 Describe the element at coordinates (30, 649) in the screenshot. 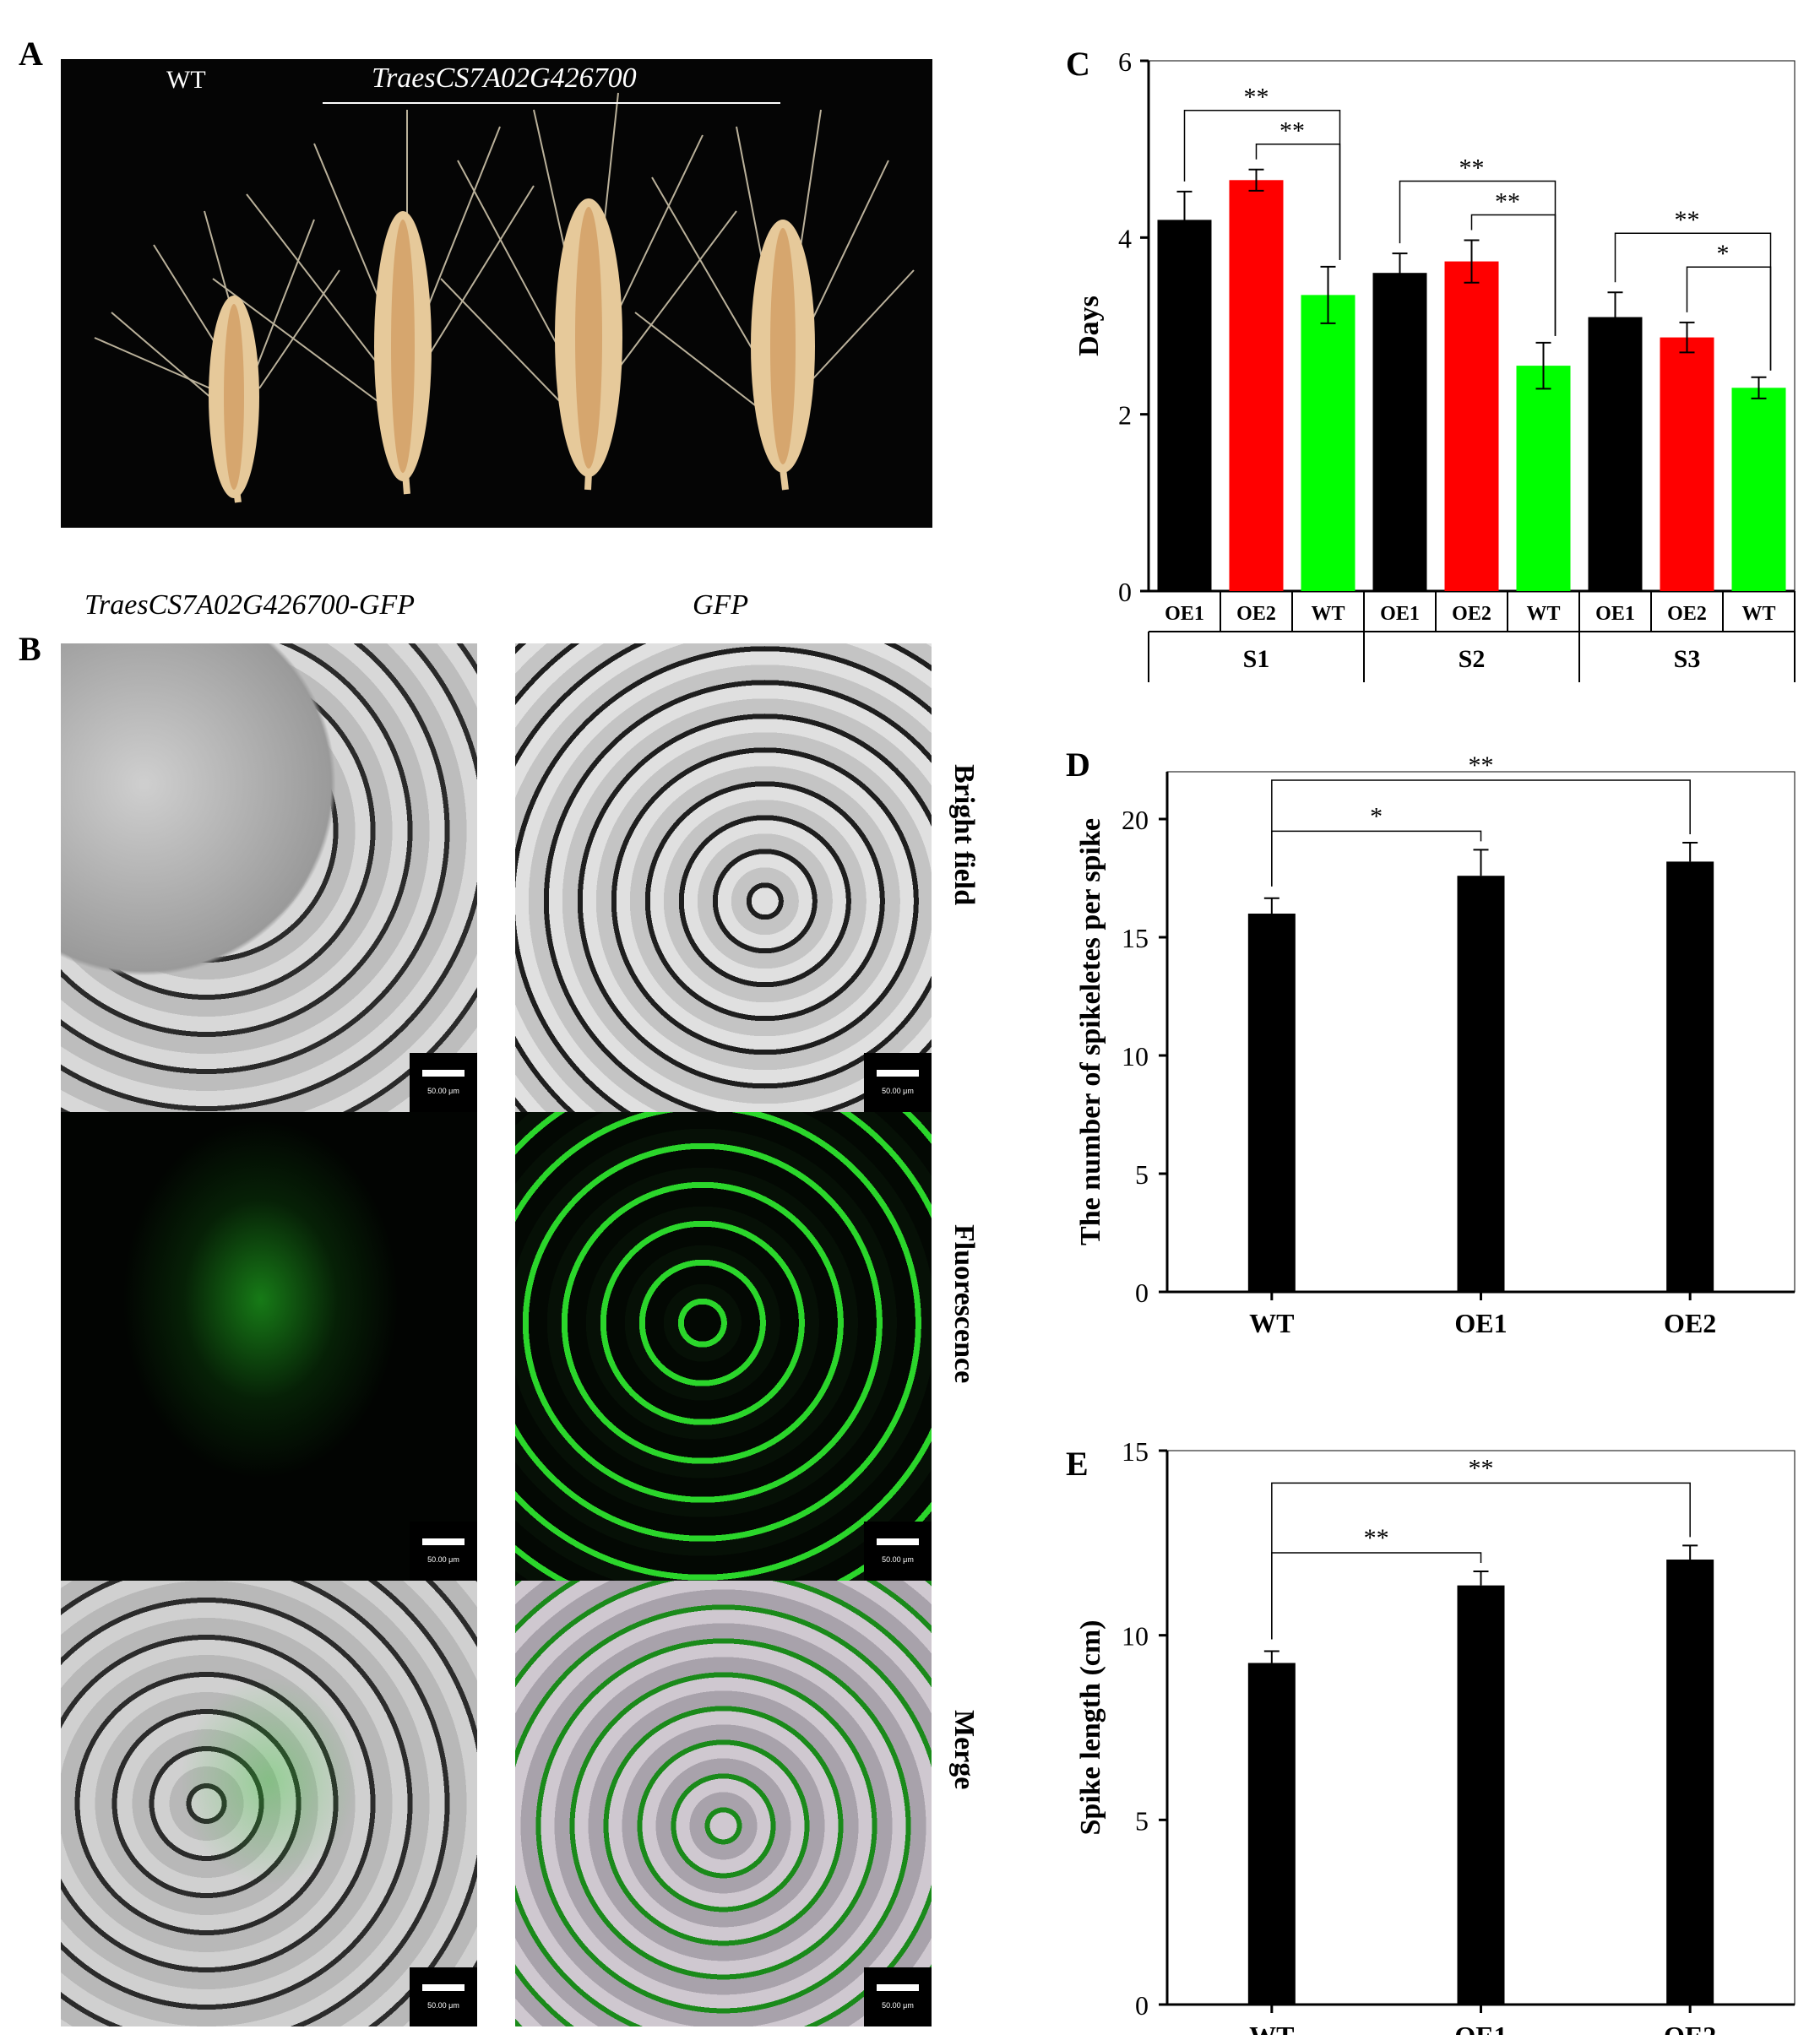

I see `panel-b-label: B` at that location.